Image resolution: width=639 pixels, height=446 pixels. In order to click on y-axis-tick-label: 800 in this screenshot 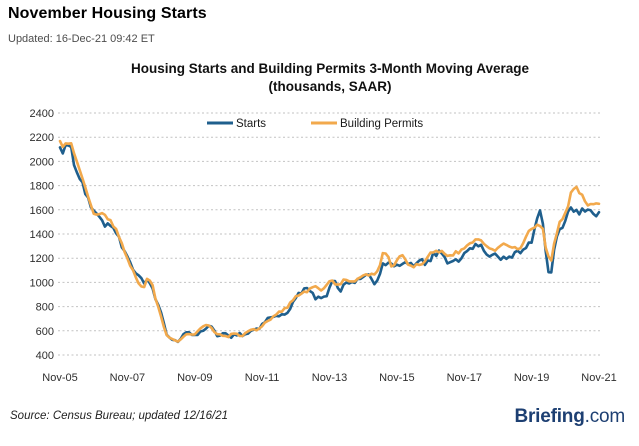, I will do `click(45, 308)`.